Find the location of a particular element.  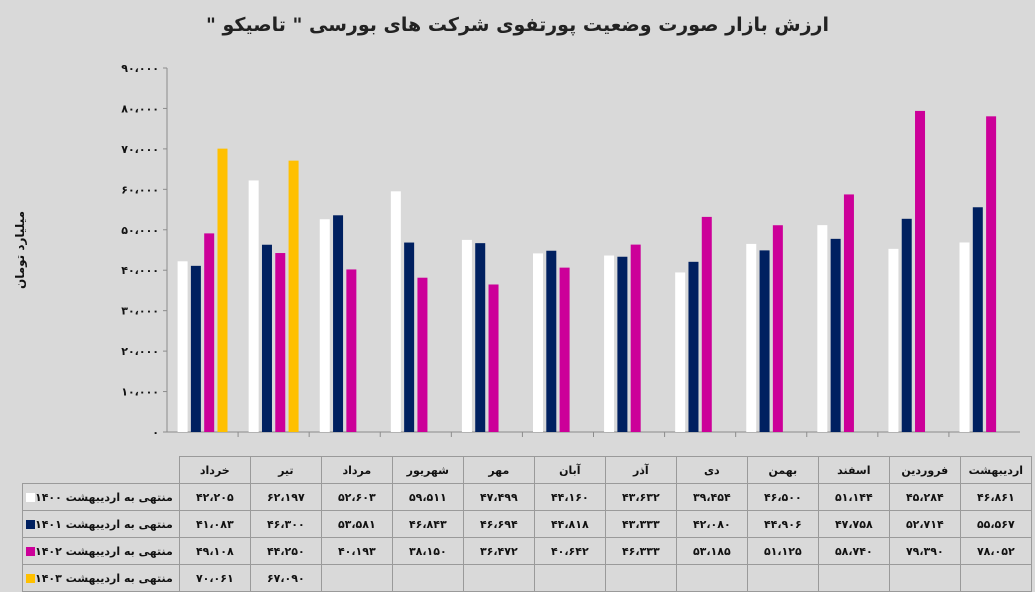

x-tick-label: بهمن is located at coordinates (782, 470).